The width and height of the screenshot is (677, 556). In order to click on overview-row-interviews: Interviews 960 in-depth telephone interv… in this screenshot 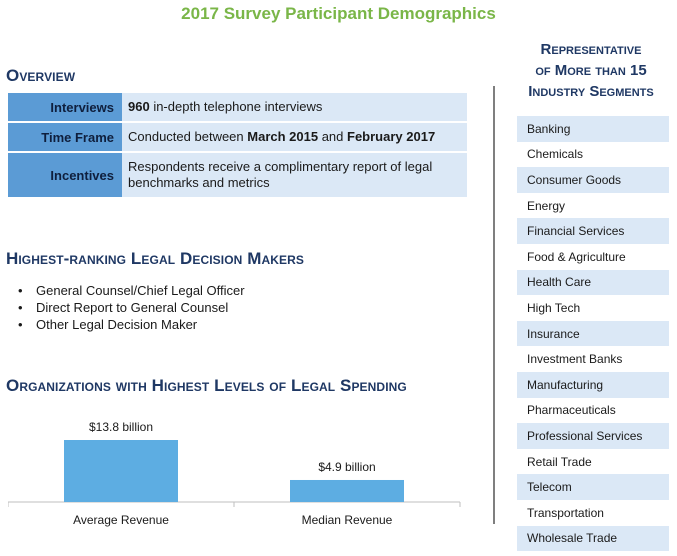, I will do `click(237, 107)`.